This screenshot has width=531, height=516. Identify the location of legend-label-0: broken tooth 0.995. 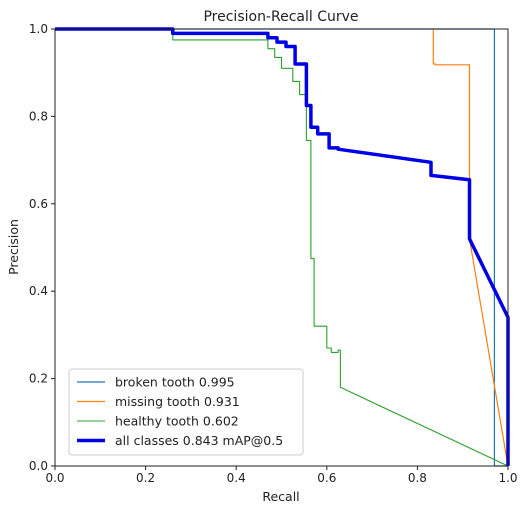
(175, 382).